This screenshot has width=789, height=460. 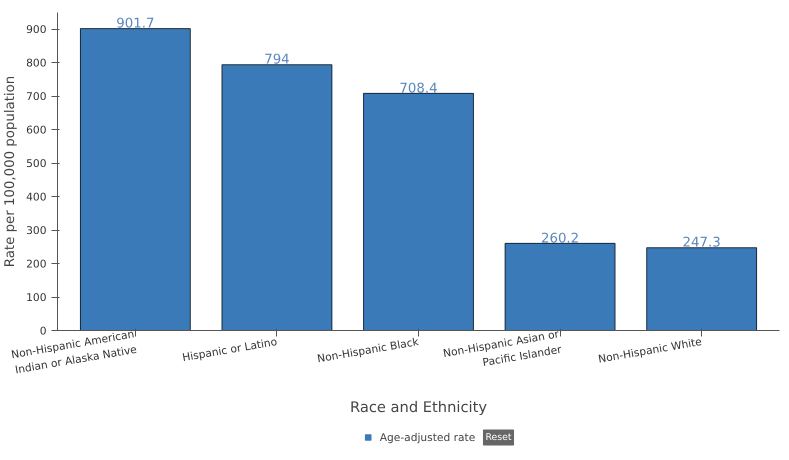 I want to click on y-tick-label: 0, so click(x=43, y=331).